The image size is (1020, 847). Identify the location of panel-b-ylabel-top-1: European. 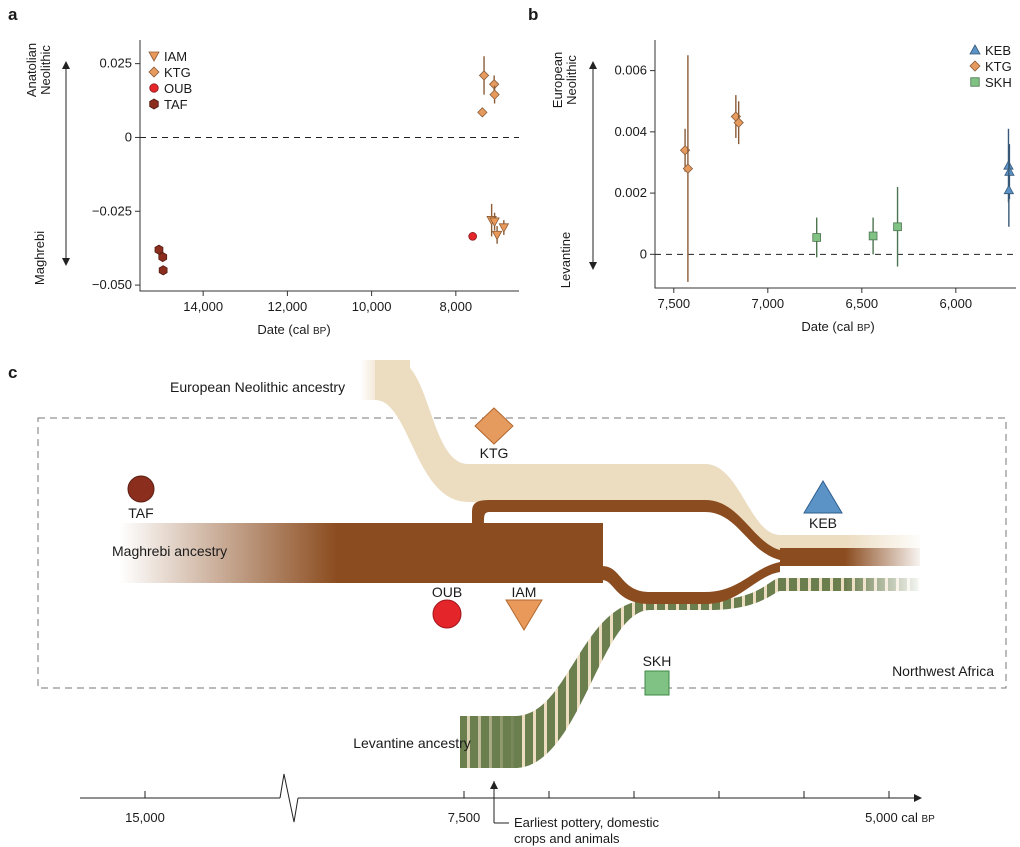
(557, 80).